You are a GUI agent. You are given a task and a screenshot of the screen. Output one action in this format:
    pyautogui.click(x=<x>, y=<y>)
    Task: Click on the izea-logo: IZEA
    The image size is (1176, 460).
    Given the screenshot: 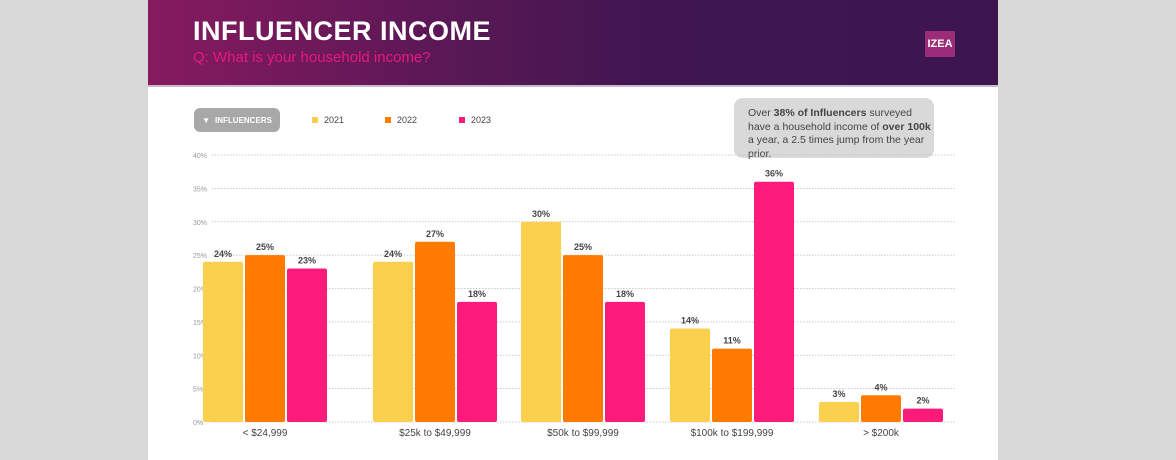 What is the action you would take?
    pyautogui.click(x=940, y=44)
    